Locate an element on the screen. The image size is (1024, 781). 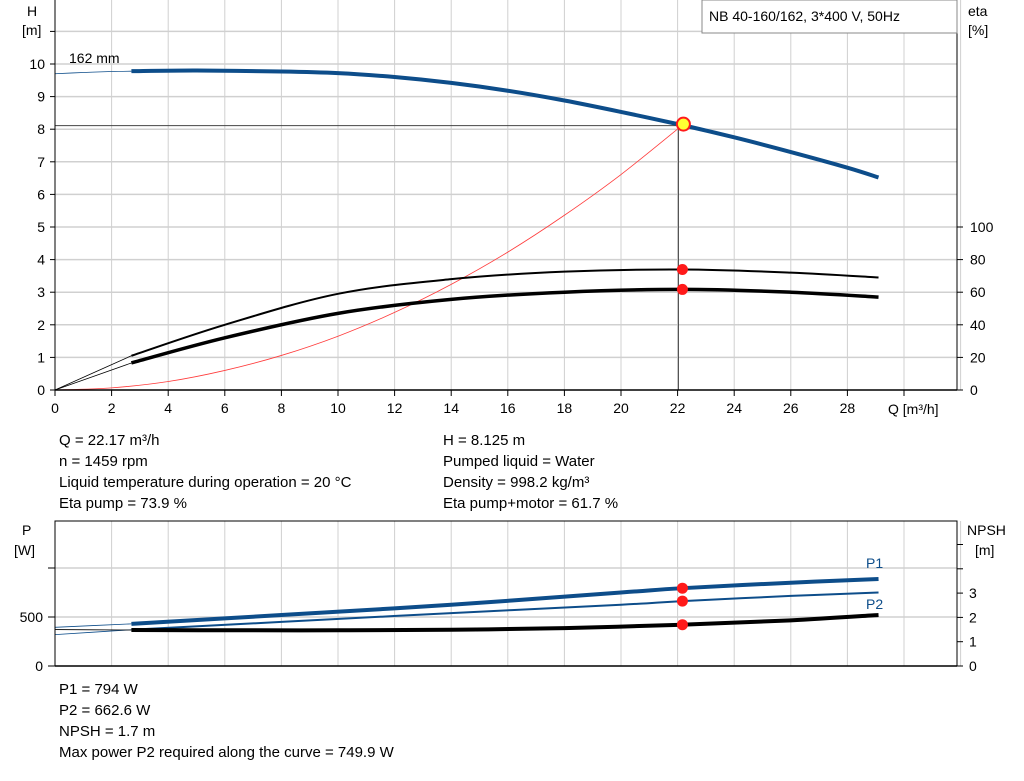
x-tick-label: 18 is located at coordinates (565, 408).